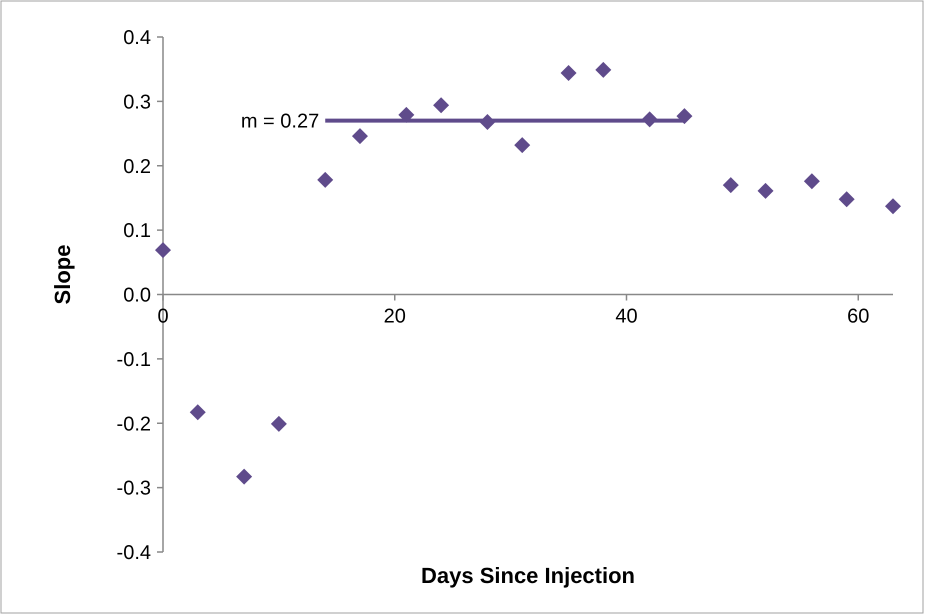  I want to click on y-tick-label: -0.1, so click(133, 359).